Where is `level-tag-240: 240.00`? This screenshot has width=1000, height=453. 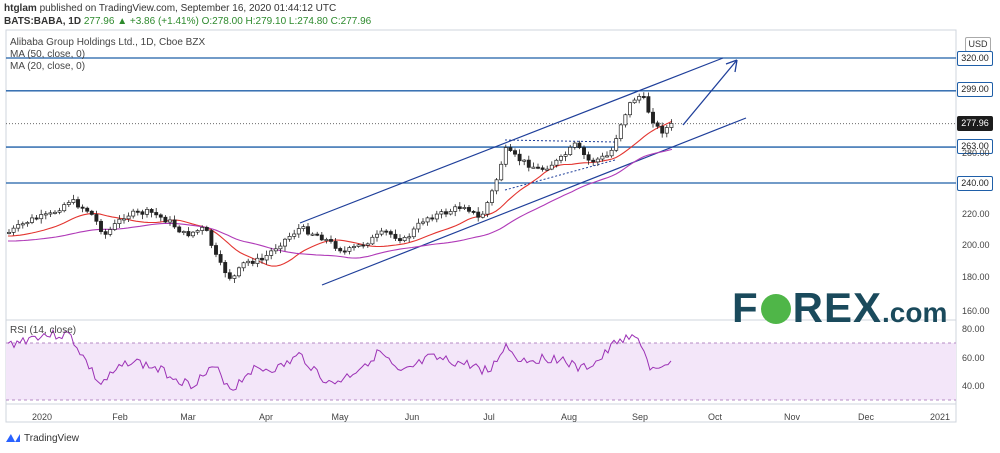
level-tag-240: 240.00 is located at coordinates (975, 183).